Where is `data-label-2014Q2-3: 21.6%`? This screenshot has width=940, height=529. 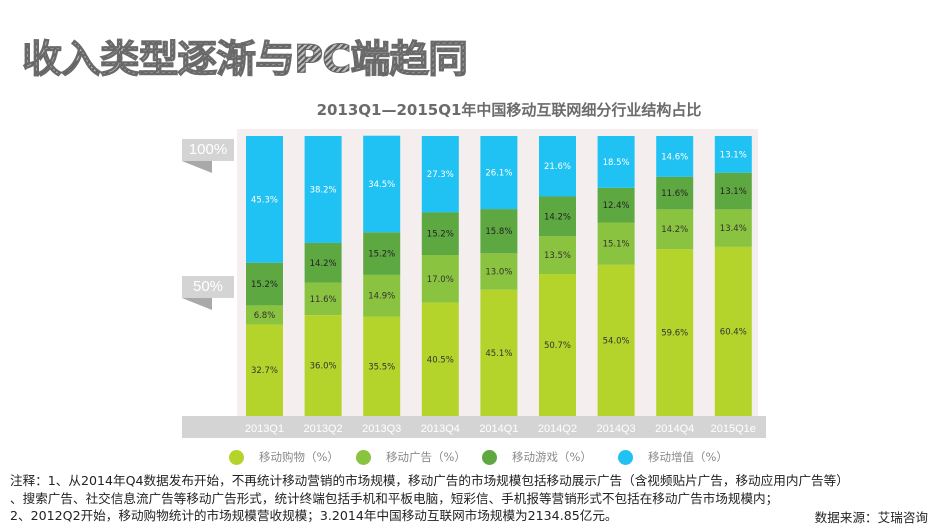 data-label-2014Q2-3: 21.6% is located at coordinates (557, 167).